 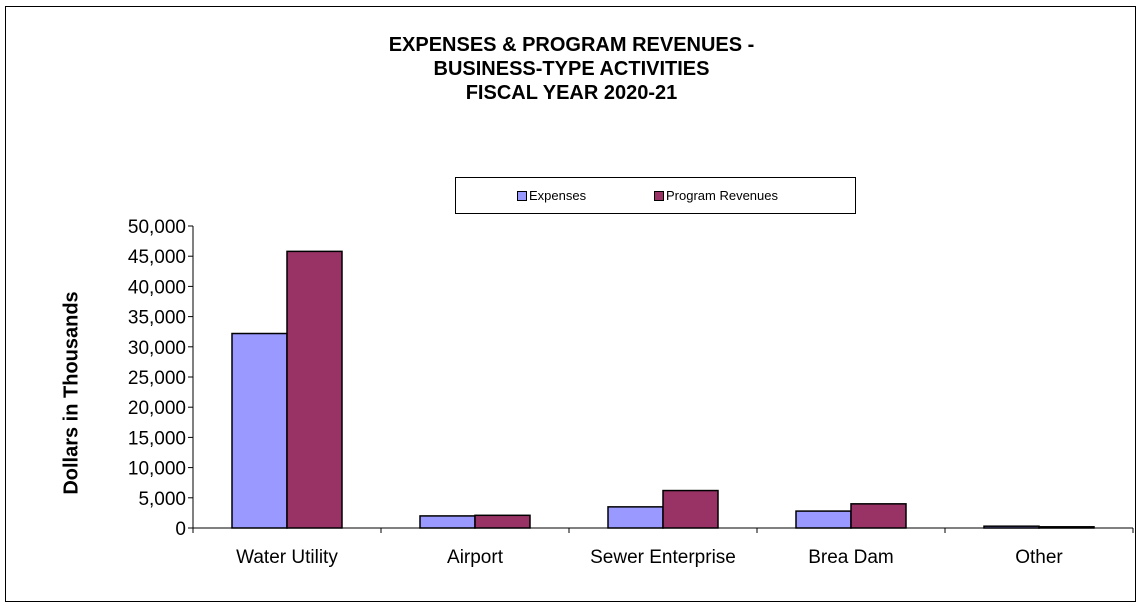 I want to click on x-tick-label: Brea Dam, so click(x=851, y=557).